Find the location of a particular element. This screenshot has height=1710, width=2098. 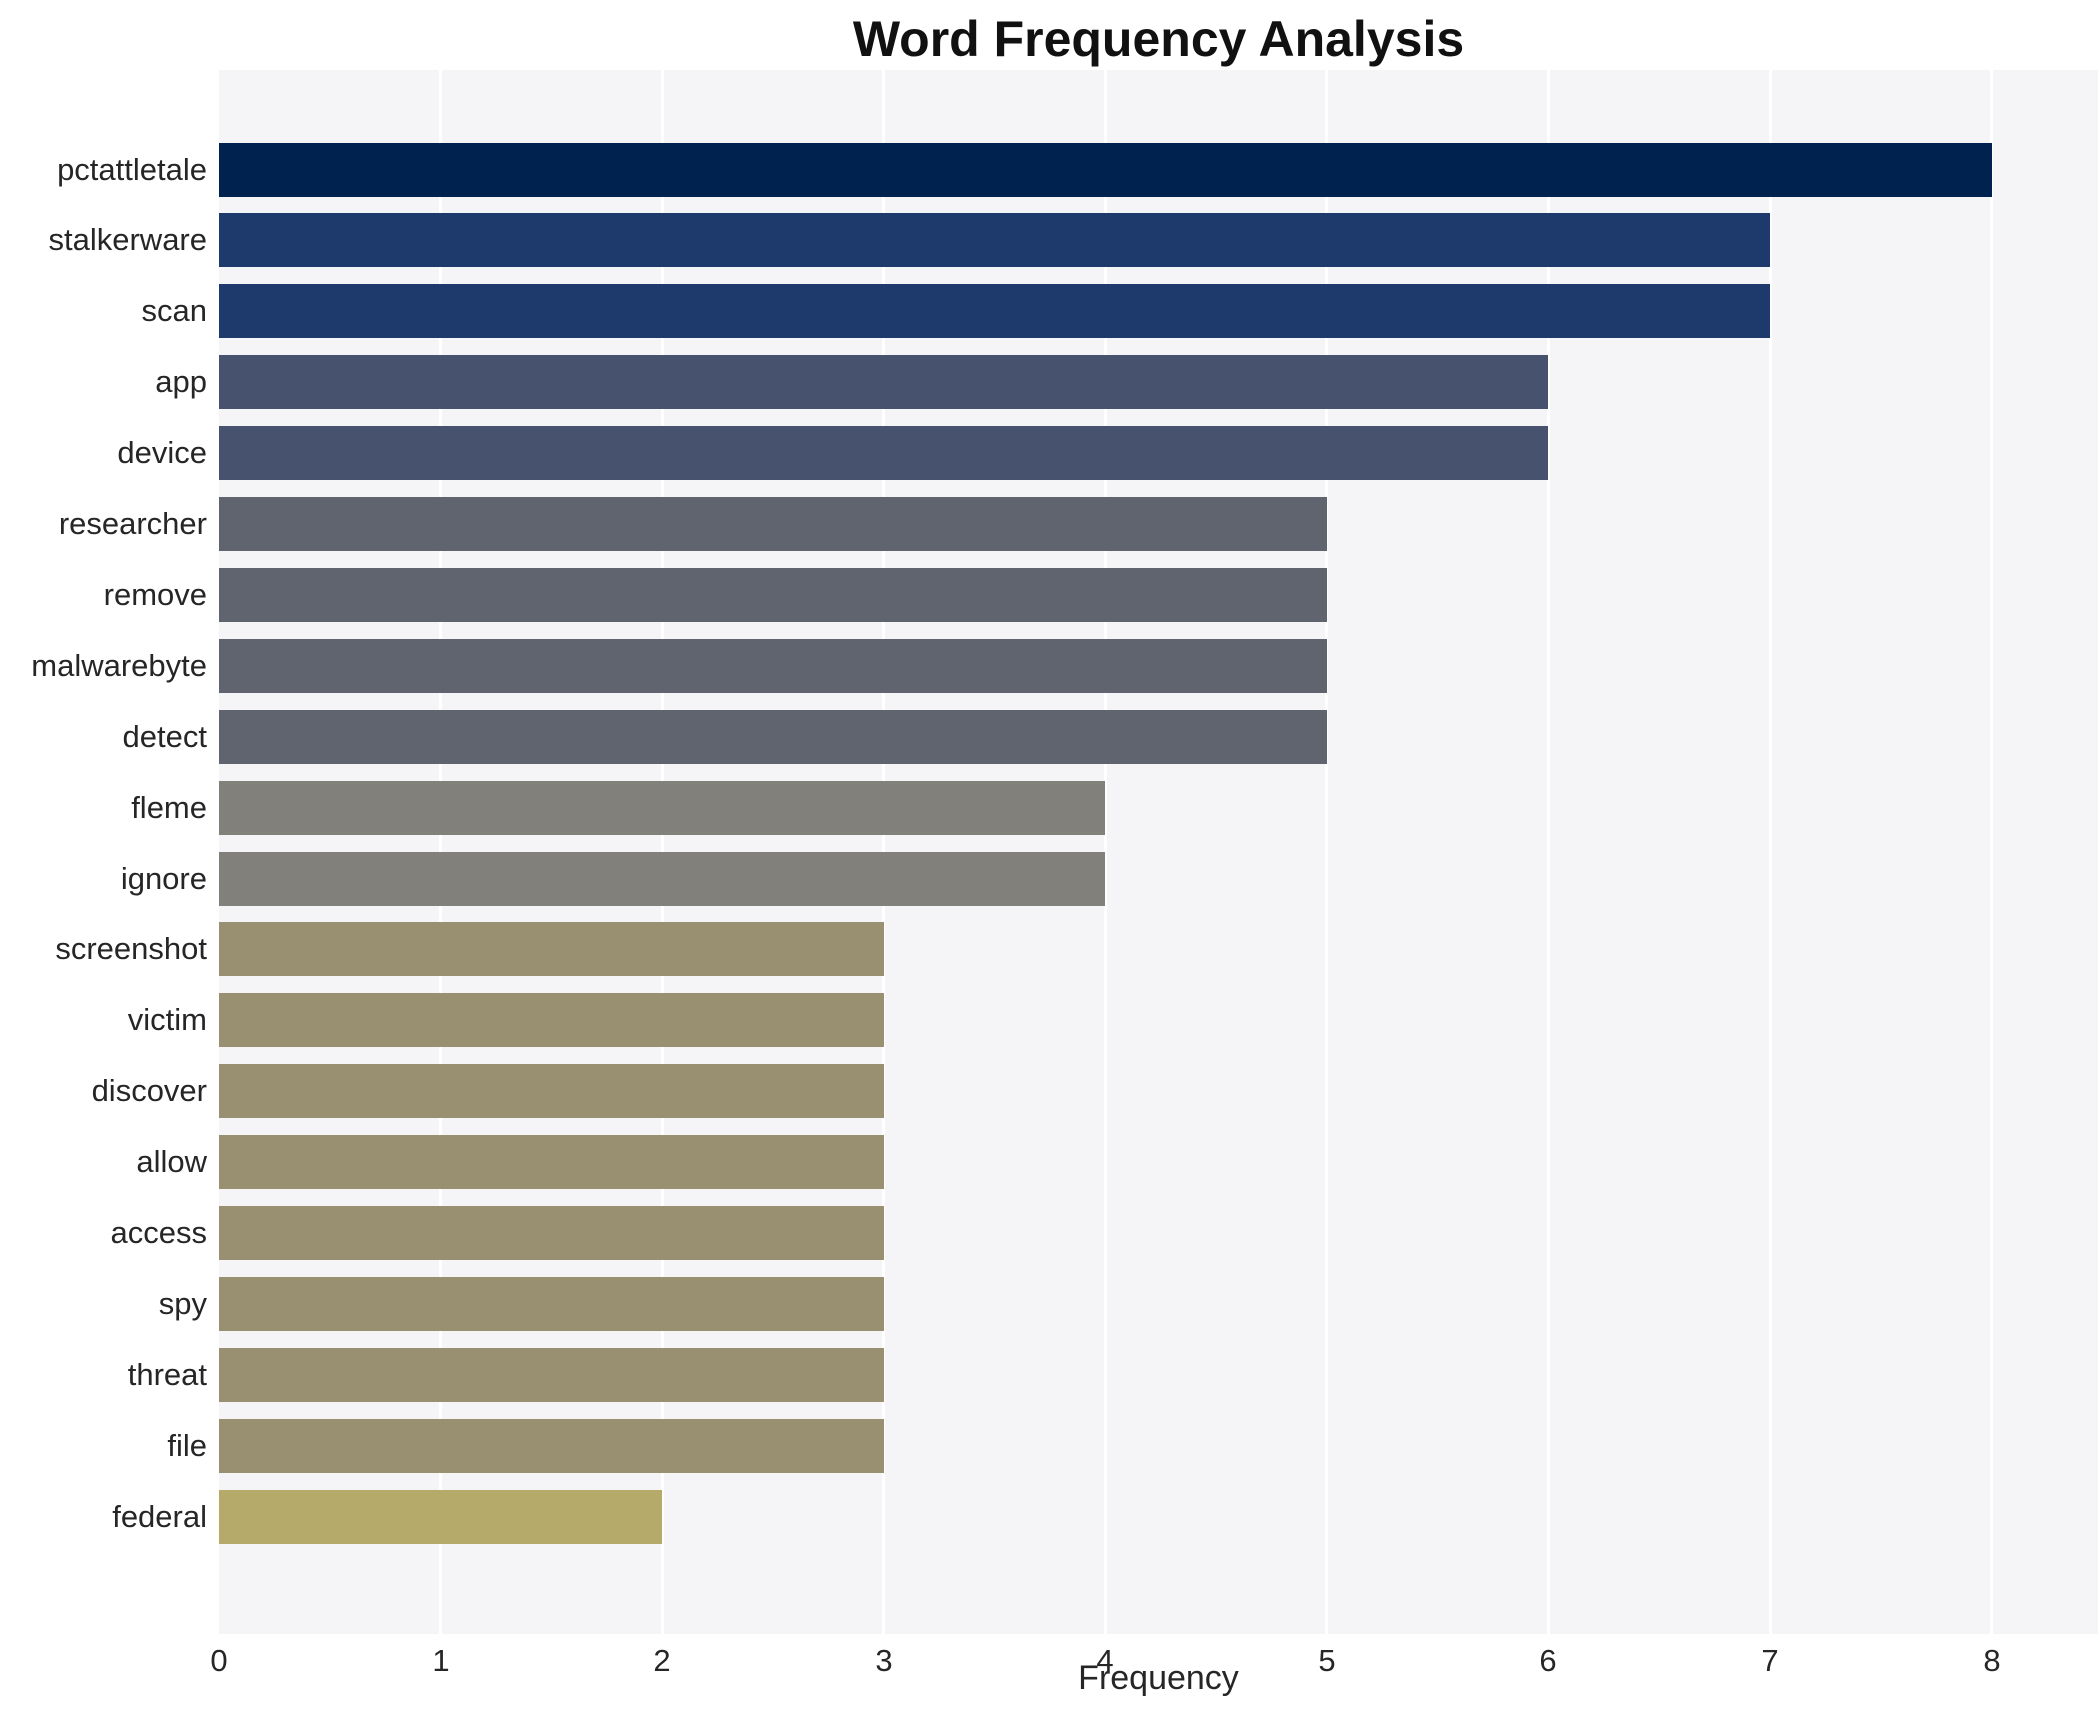

bar-victim is located at coordinates (551, 1020).